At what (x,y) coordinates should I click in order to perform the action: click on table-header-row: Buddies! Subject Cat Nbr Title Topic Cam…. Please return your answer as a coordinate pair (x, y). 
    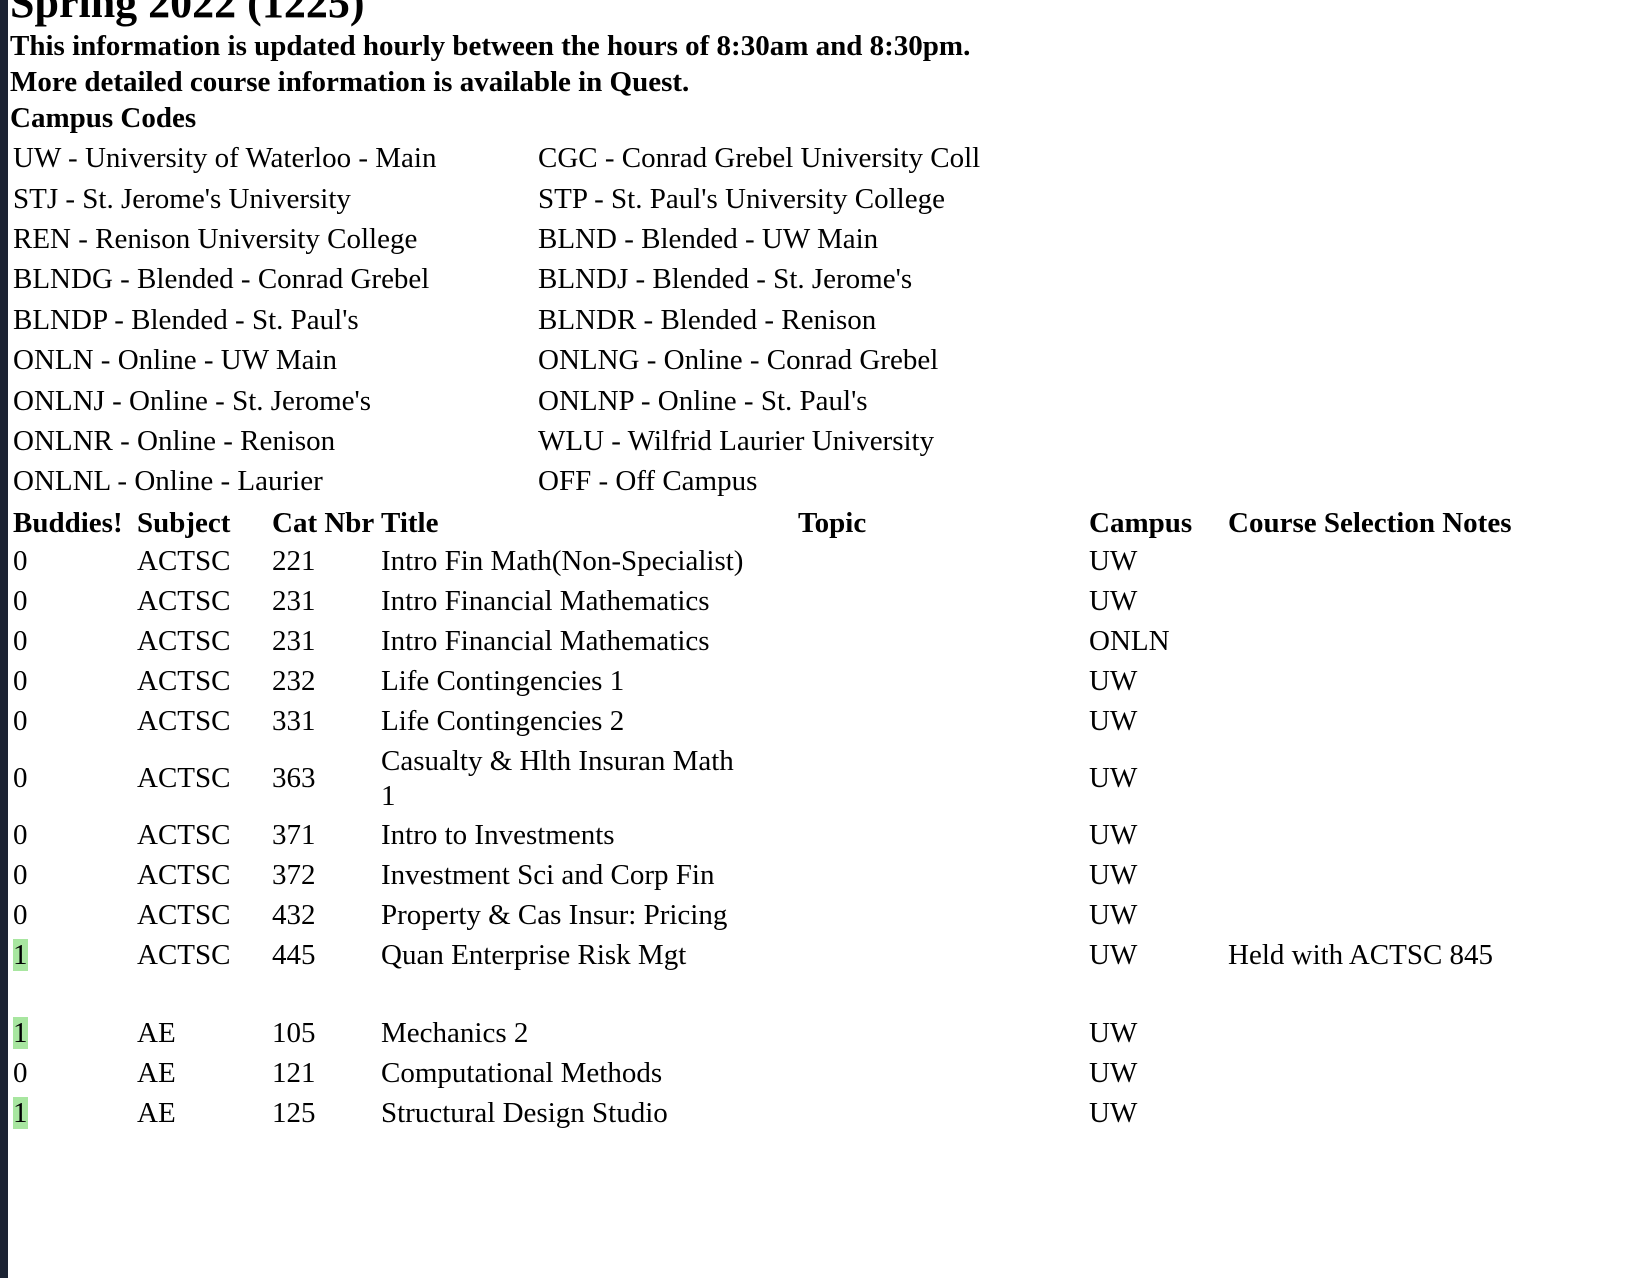
    Looking at the image, I should click on (810, 523).